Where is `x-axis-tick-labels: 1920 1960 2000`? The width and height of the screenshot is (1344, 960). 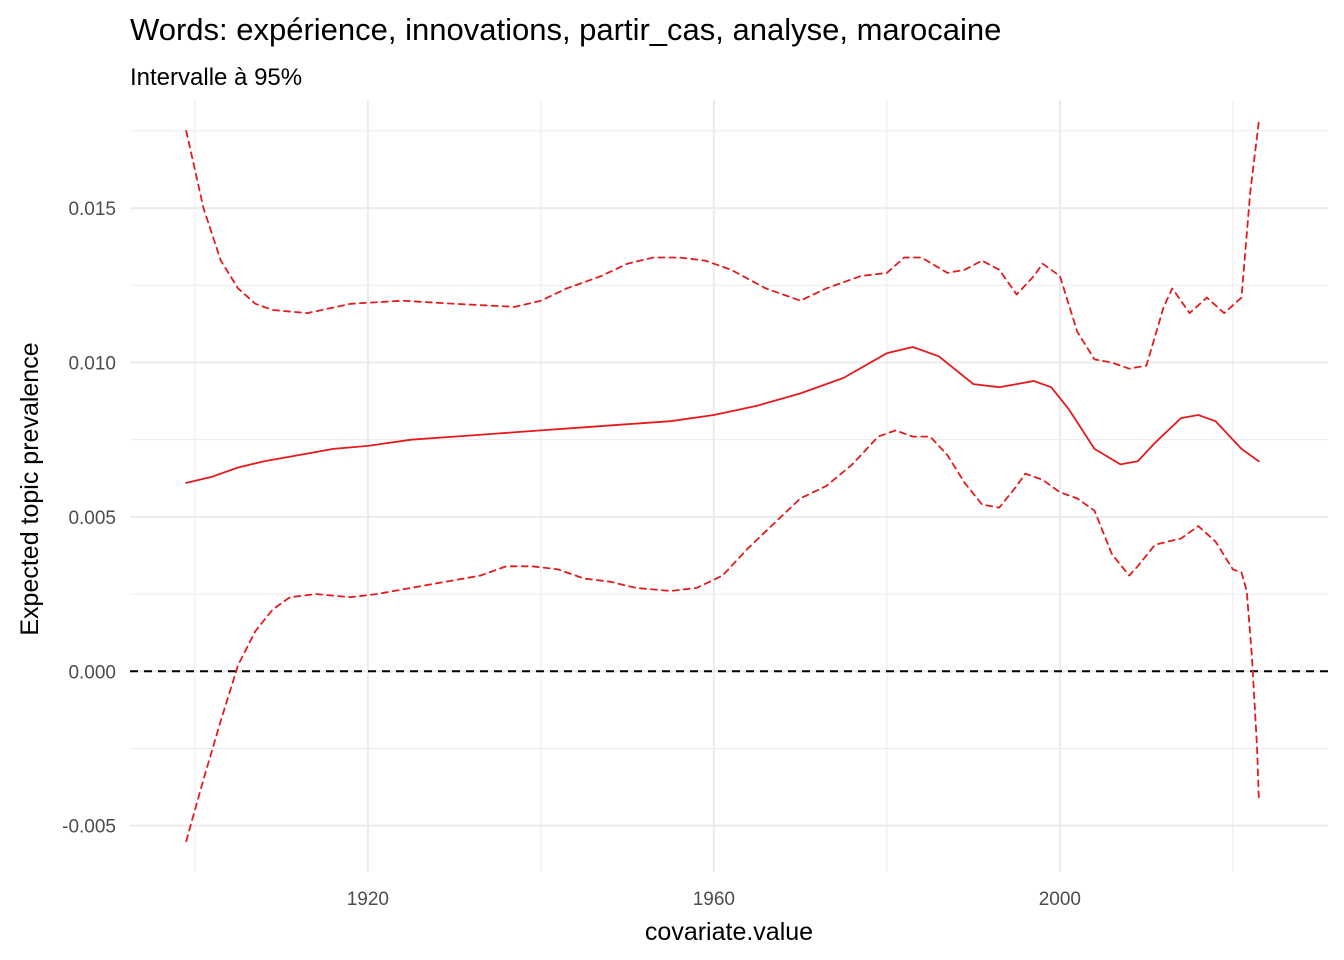 x-axis-tick-labels: 1920 1960 2000 is located at coordinates (714, 899).